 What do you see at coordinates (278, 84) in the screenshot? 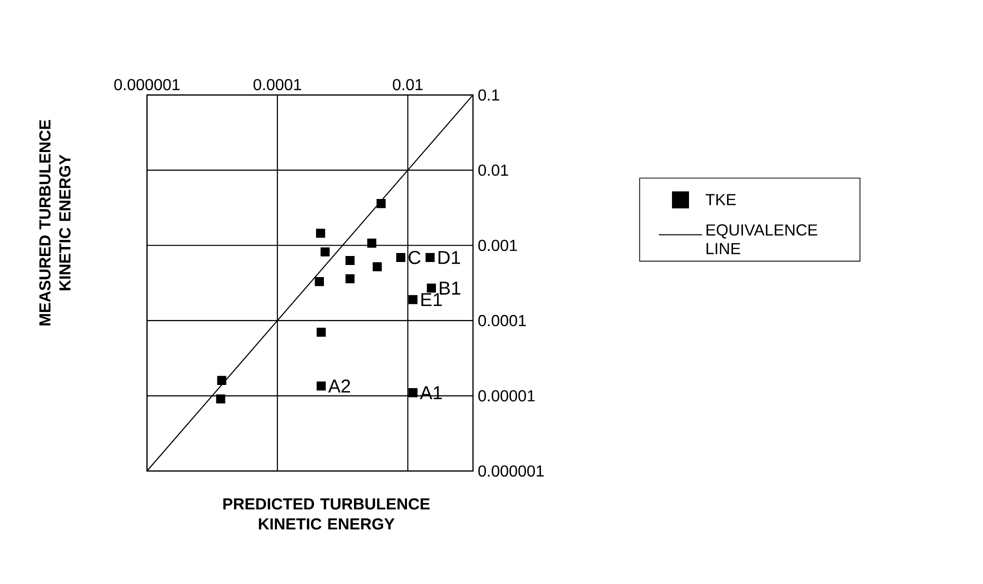
I see `x-tick-label: 0.0001` at bounding box center [278, 84].